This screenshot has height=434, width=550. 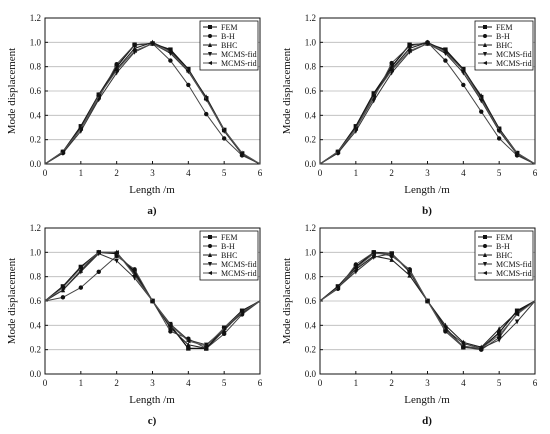 What do you see at coordinates (427, 211) in the screenshot?
I see `panel-label: b)` at bounding box center [427, 211].